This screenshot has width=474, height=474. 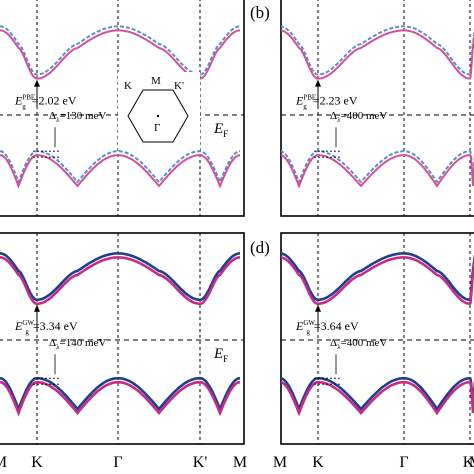 What do you see at coordinates (156, 81) in the screenshot?
I see `bz-label-m: M` at bounding box center [156, 81].